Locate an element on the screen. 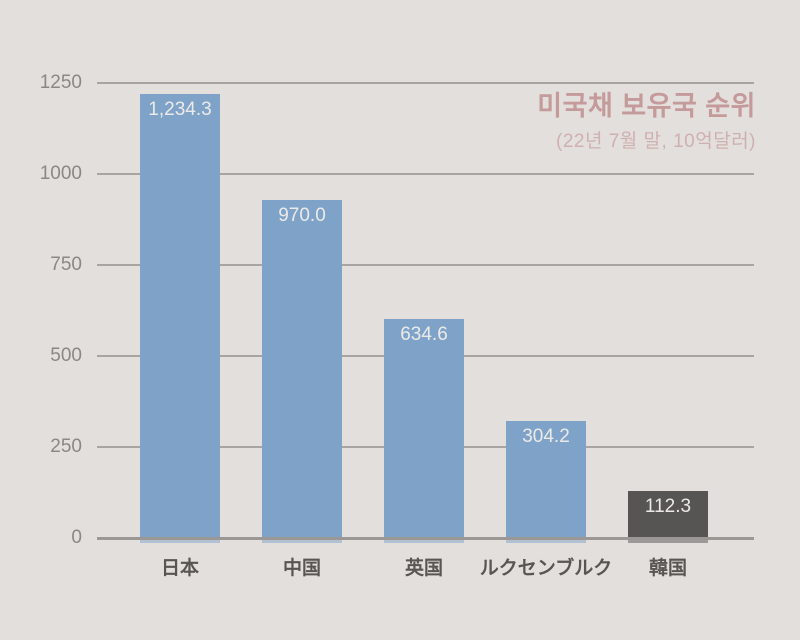 This screenshot has height=640, width=800. bar: 634.6 is located at coordinates (424, 431).